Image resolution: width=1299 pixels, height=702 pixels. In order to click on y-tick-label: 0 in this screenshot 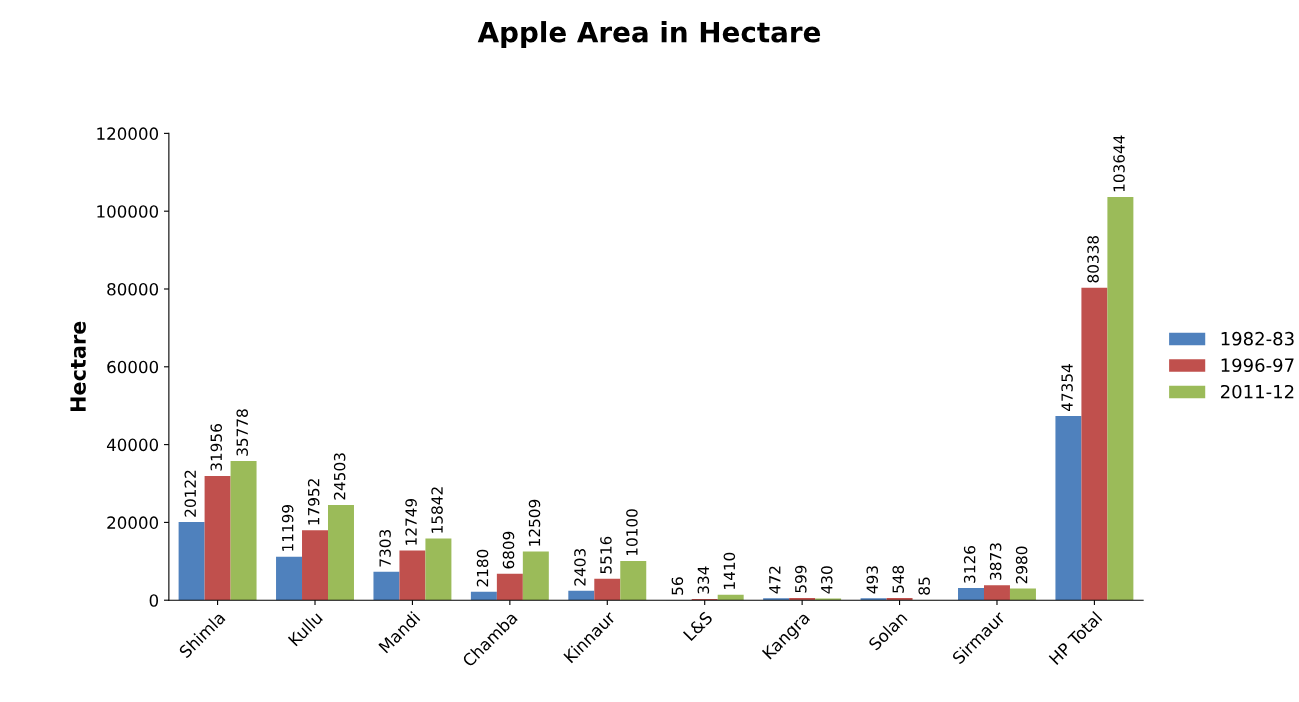, I will do `click(154, 600)`.